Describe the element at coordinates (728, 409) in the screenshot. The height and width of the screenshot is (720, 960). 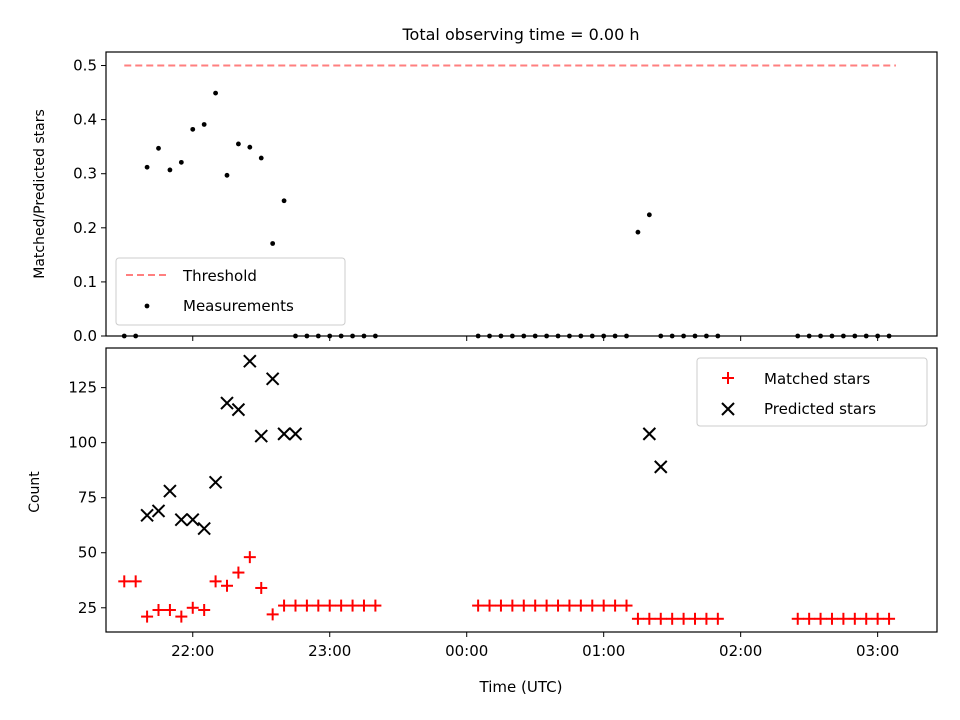
I see `predicted-legend-swatch` at that location.